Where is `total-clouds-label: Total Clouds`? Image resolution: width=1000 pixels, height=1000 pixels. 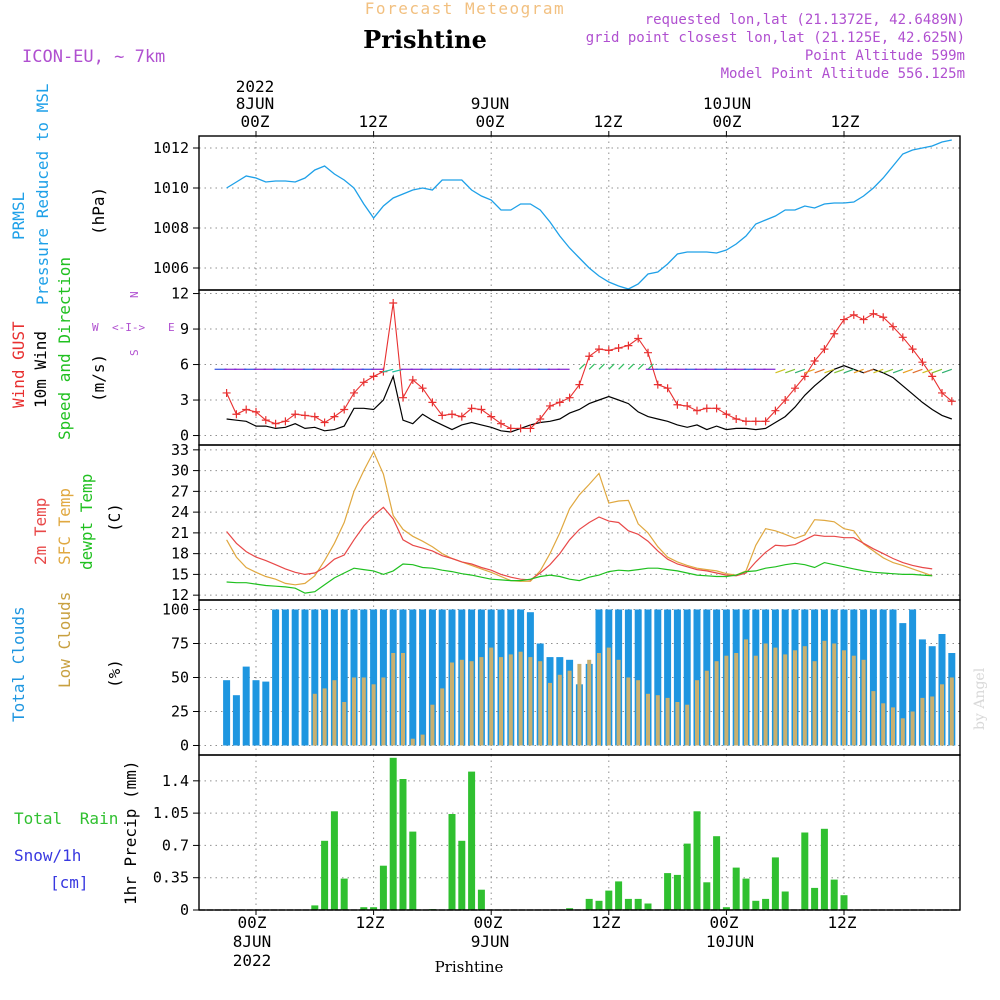
total-clouds-label: Total Clouds is located at coordinates (18, 664).